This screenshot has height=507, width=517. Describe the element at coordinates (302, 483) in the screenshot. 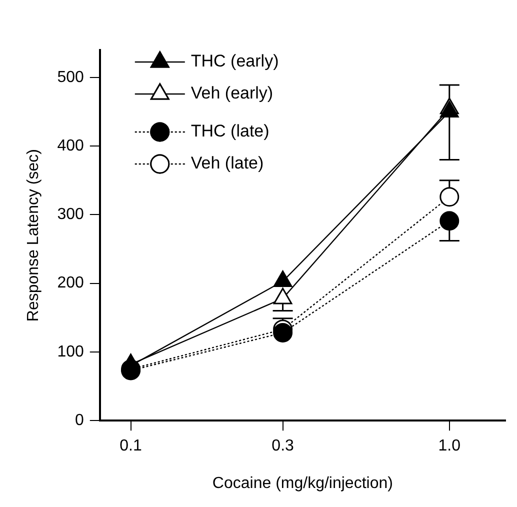

I see `x-axis-title: Cocaine (mg/kg/injection)` at that location.